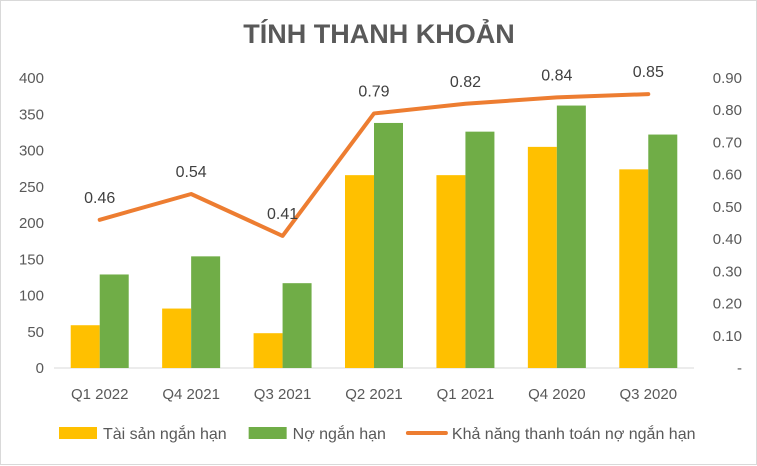 The height and width of the screenshot is (466, 757). Describe the element at coordinates (648, 72) in the screenshot. I see `liquidity-ratio-data-label: 0.85` at that location.